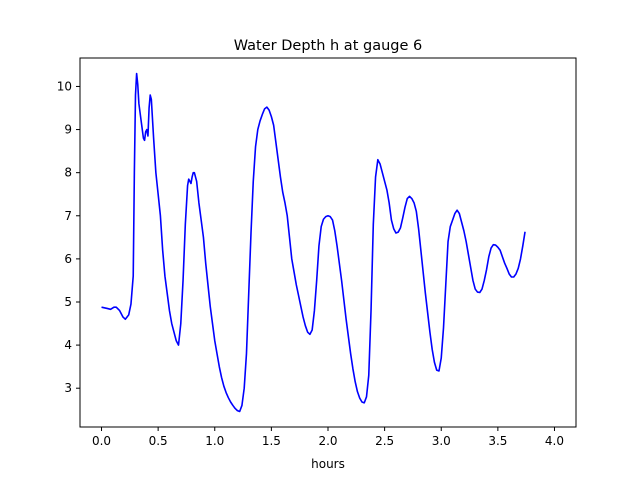 This screenshot has width=640, height=480. What do you see at coordinates (158, 441) in the screenshot?
I see `x-tick-label: 0.5` at bounding box center [158, 441].